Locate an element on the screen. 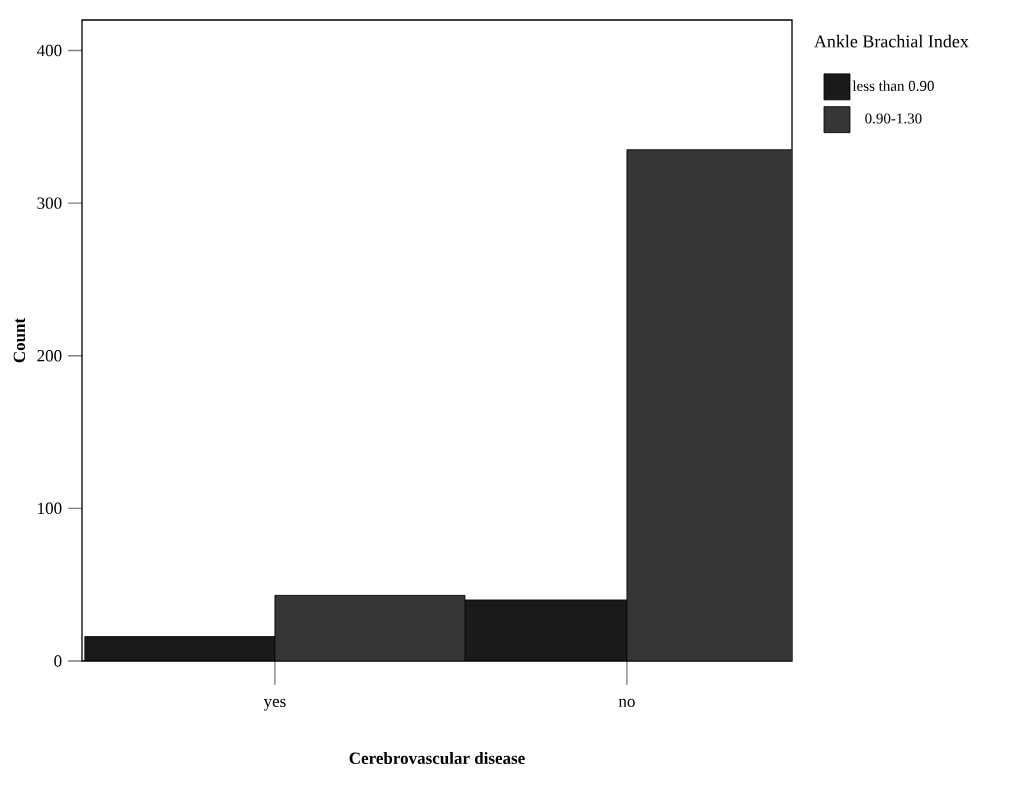  y-tick-label: 300 is located at coordinates (49, 203).